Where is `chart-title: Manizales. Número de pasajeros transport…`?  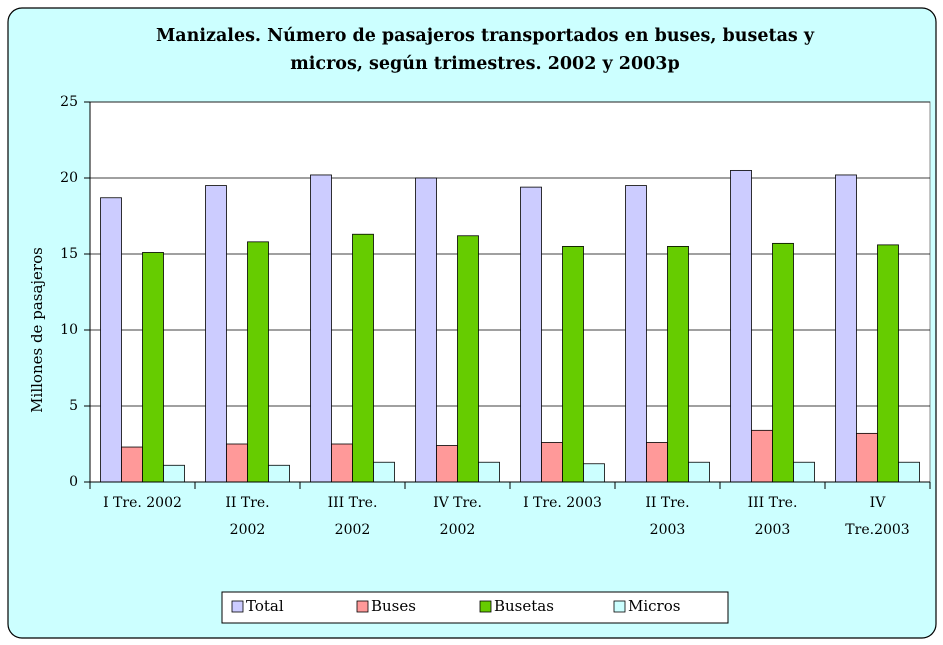 chart-title: Manizales. Número de pasajeros transport… is located at coordinates (485, 50).